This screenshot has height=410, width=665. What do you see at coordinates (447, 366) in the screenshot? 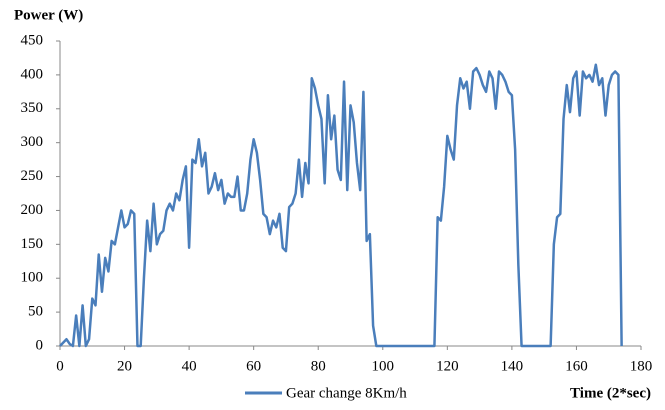
I see `x-tick-label: 120` at bounding box center [447, 366].